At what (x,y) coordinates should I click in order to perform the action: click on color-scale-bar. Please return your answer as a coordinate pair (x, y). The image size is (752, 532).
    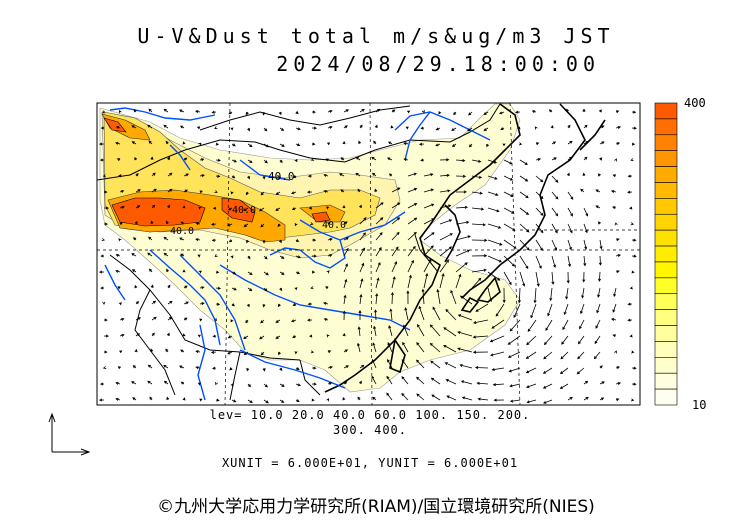
    Looking at the image, I should click on (666, 254).